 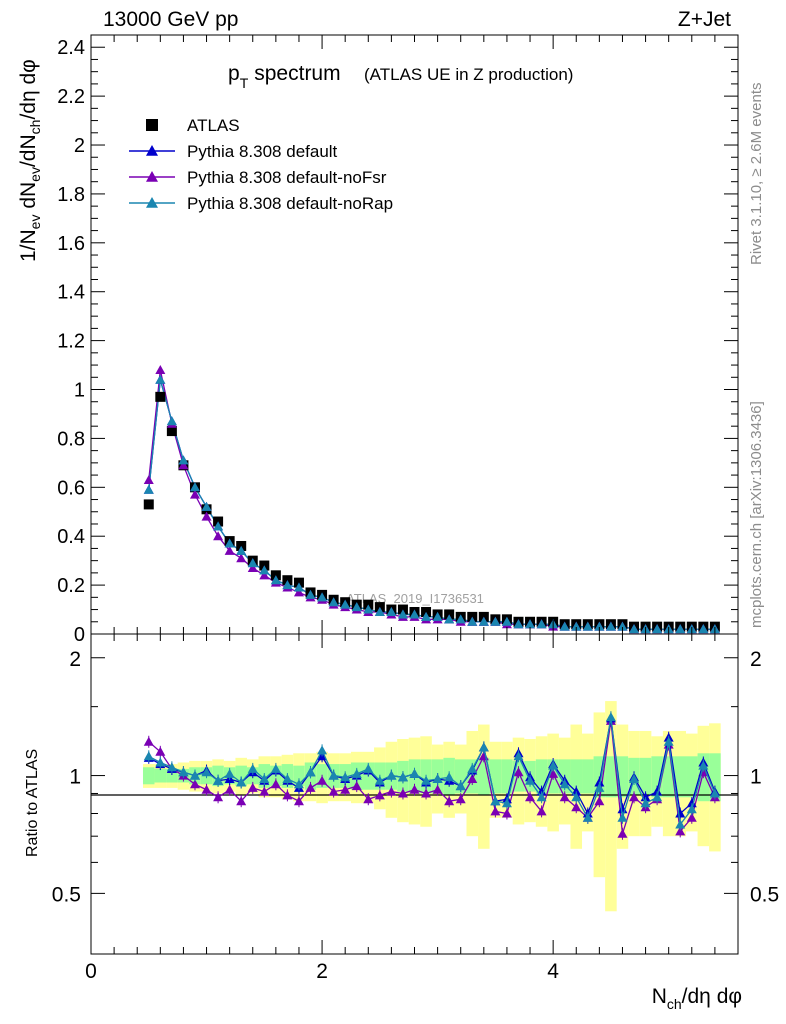 I want to click on x-tick-label: 2, so click(x=322, y=971).